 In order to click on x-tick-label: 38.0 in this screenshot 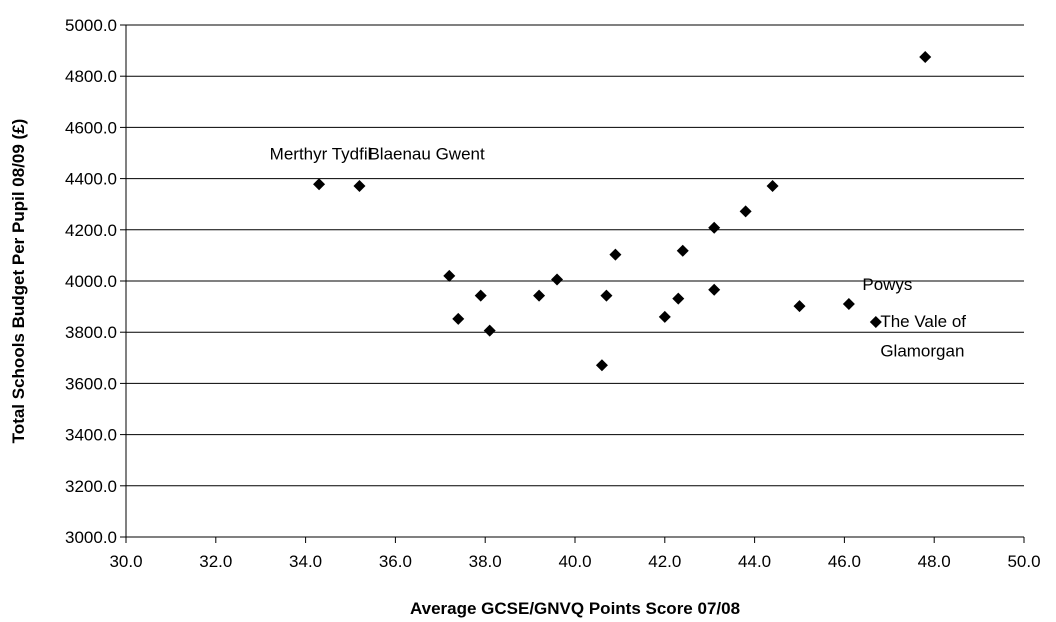, I will do `click(485, 561)`.